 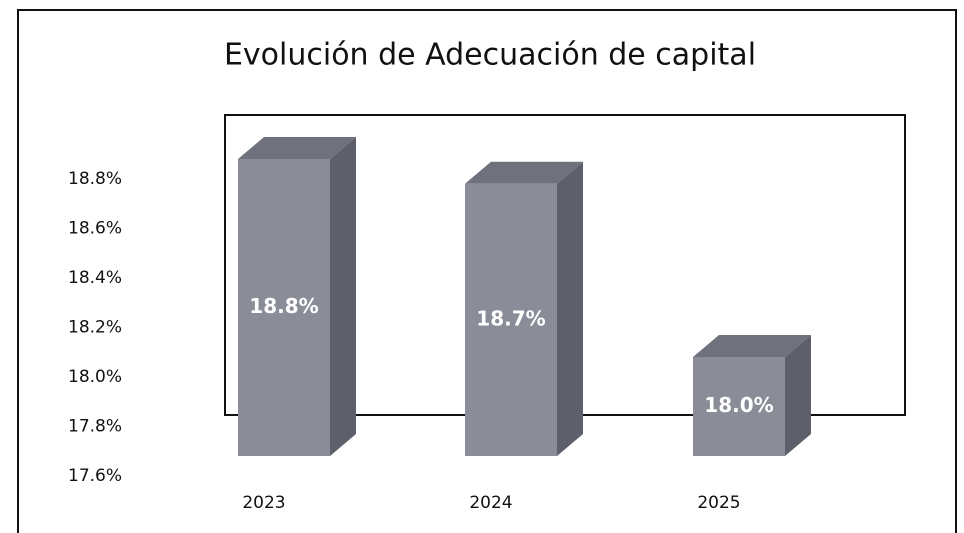 What do you see at coordinates (490, 55) in the screenshot?
I see `chart-title: Evolución de Adecuación de capital` at bounding box center [490, 55].